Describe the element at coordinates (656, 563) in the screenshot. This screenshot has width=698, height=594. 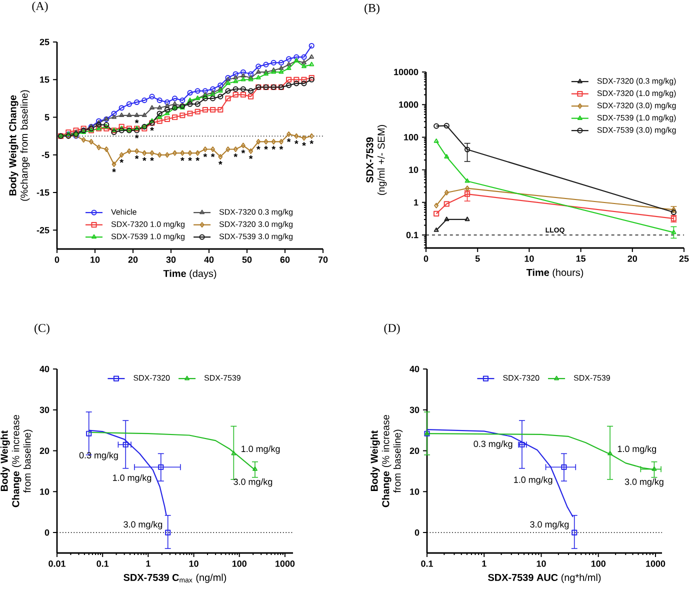
I see `x-tick-label: 1000` at that location.